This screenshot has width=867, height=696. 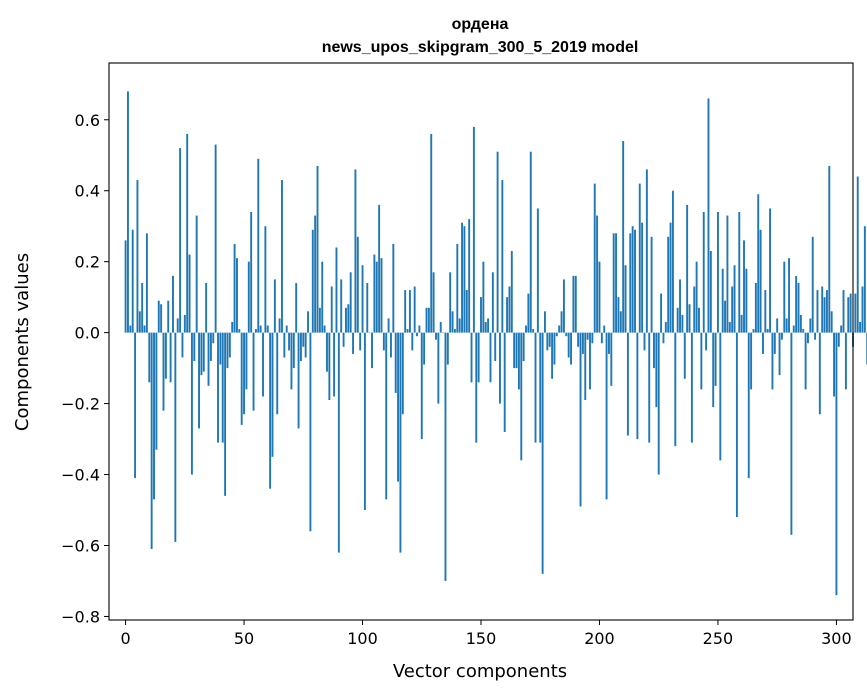 What do you see at coordinates (480, 47) in the screenshot?
I see `chart-subtitle: news_upos_skipgram_300_5_2019 model` at bounding box center [480, 47].